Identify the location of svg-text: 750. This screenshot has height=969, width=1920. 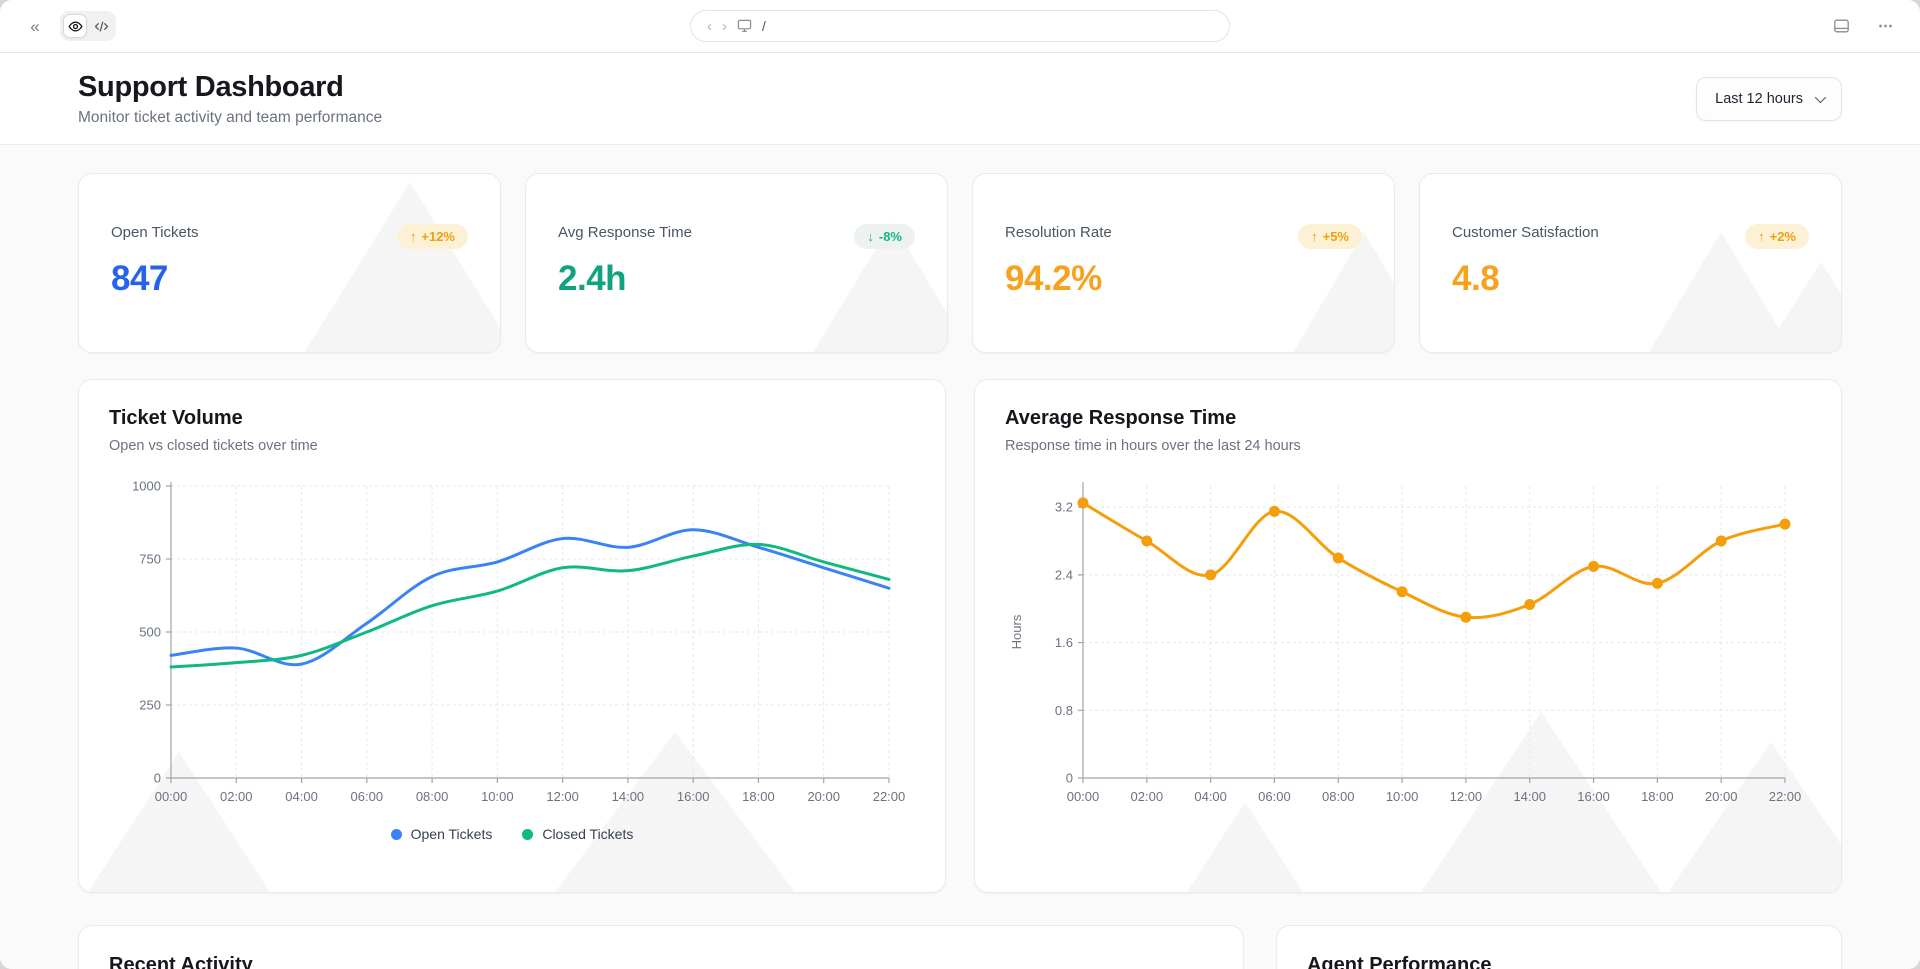
(150, 559).